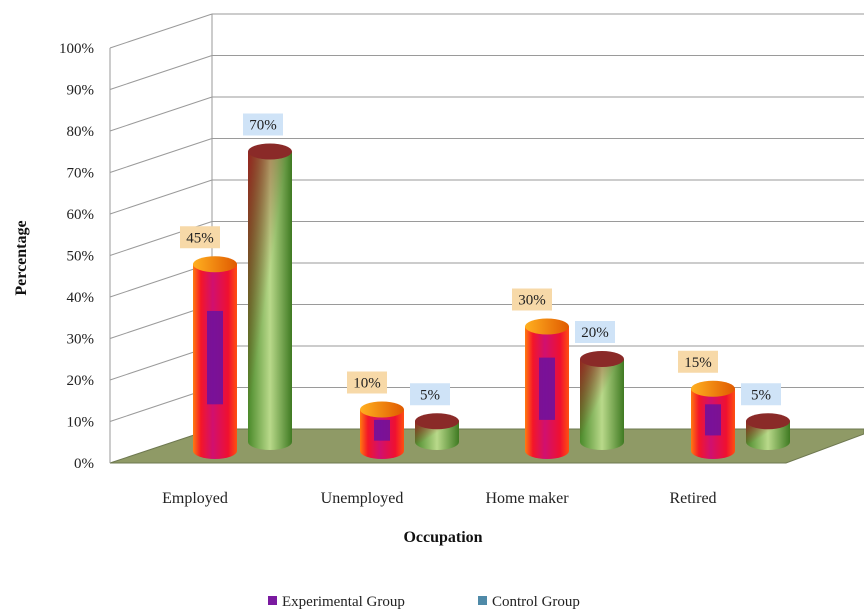  What do you see at coordinates (81, 215) in the screenshot?
I see `y-tick-label: 60%` at bounding box center [81, 215].